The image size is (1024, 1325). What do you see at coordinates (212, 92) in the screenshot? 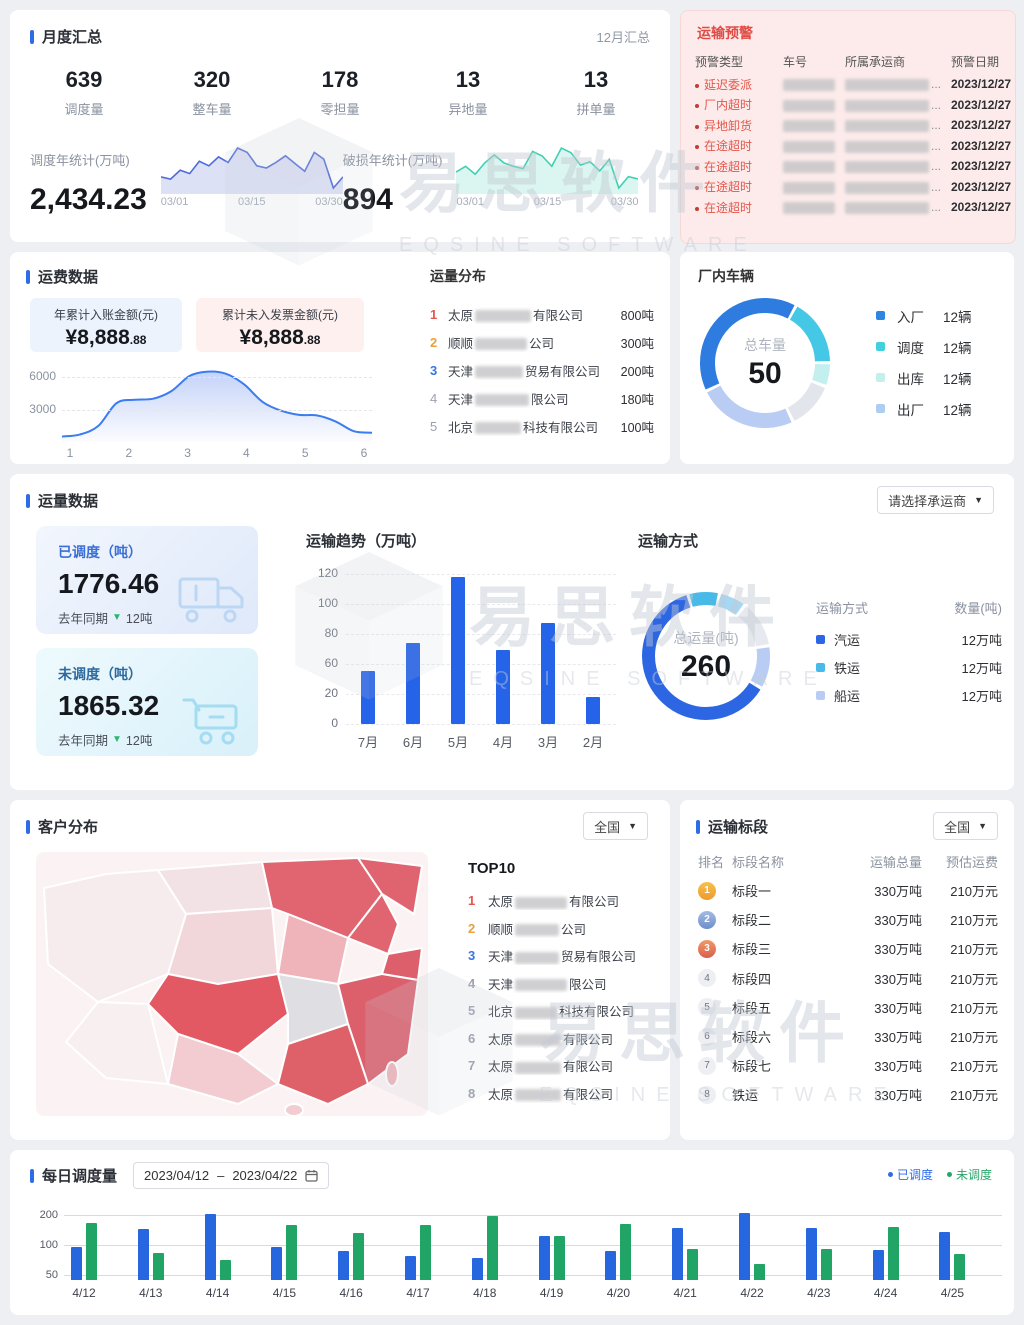
I see `monthly-stat: 320 整车量` at bounding box center [212, 92].